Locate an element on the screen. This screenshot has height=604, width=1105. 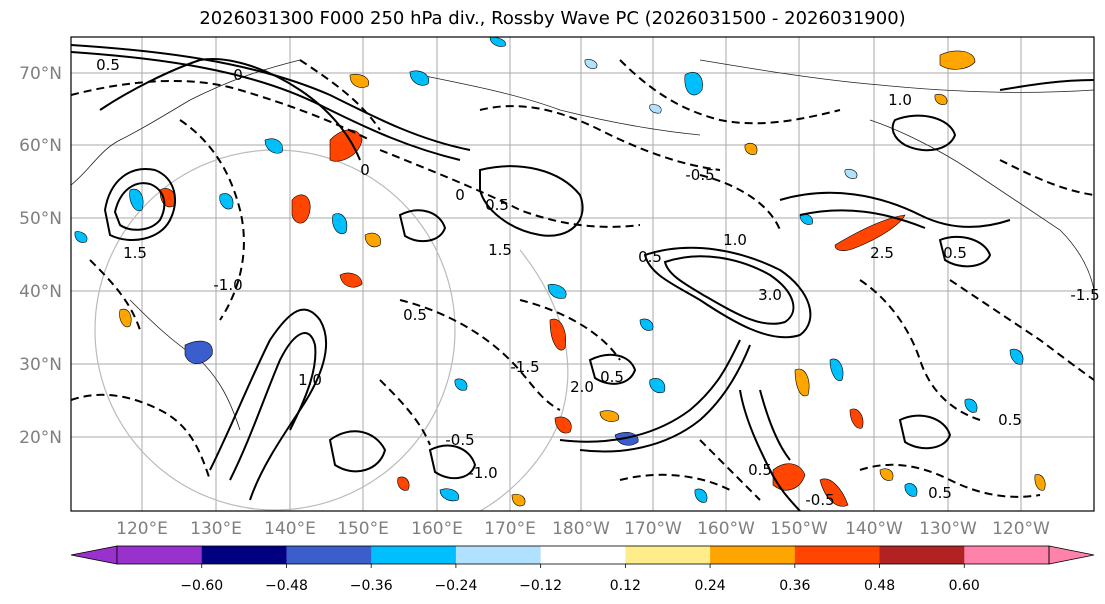
lat-label: 20°N is located at coordinates (40, 438).